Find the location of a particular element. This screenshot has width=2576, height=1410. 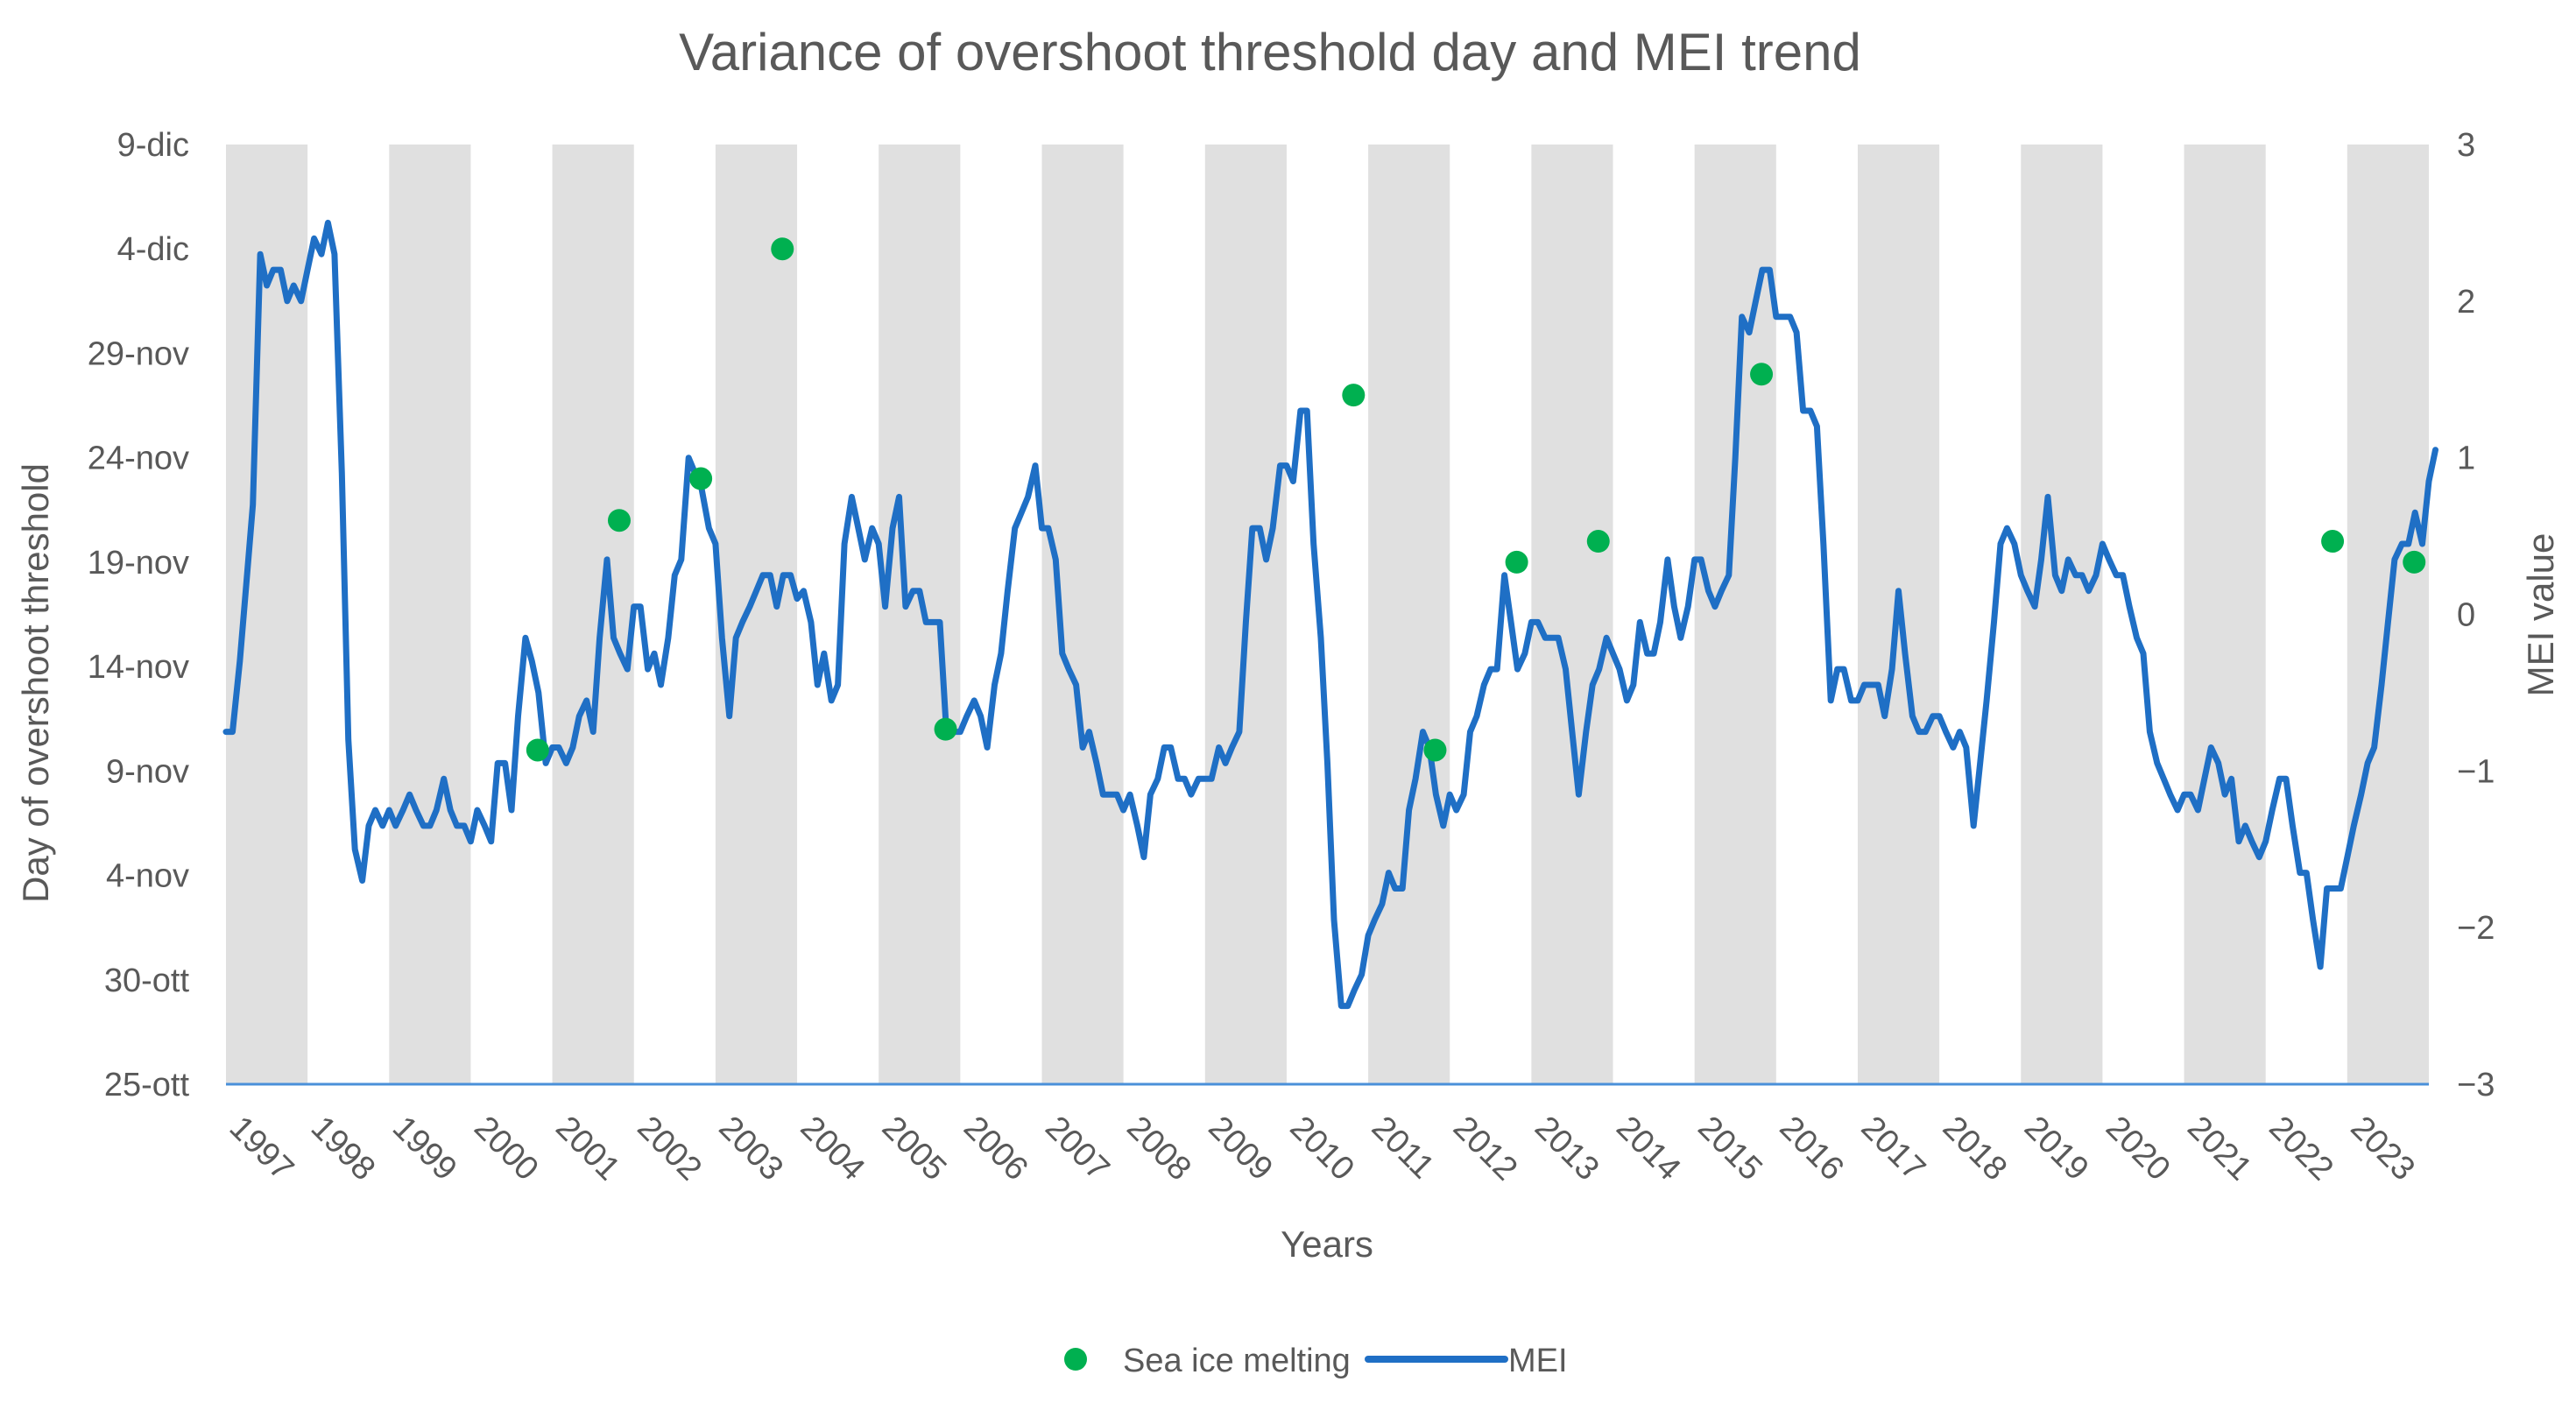

sea-ice-point-2001 is located at coordinates (619, 520).